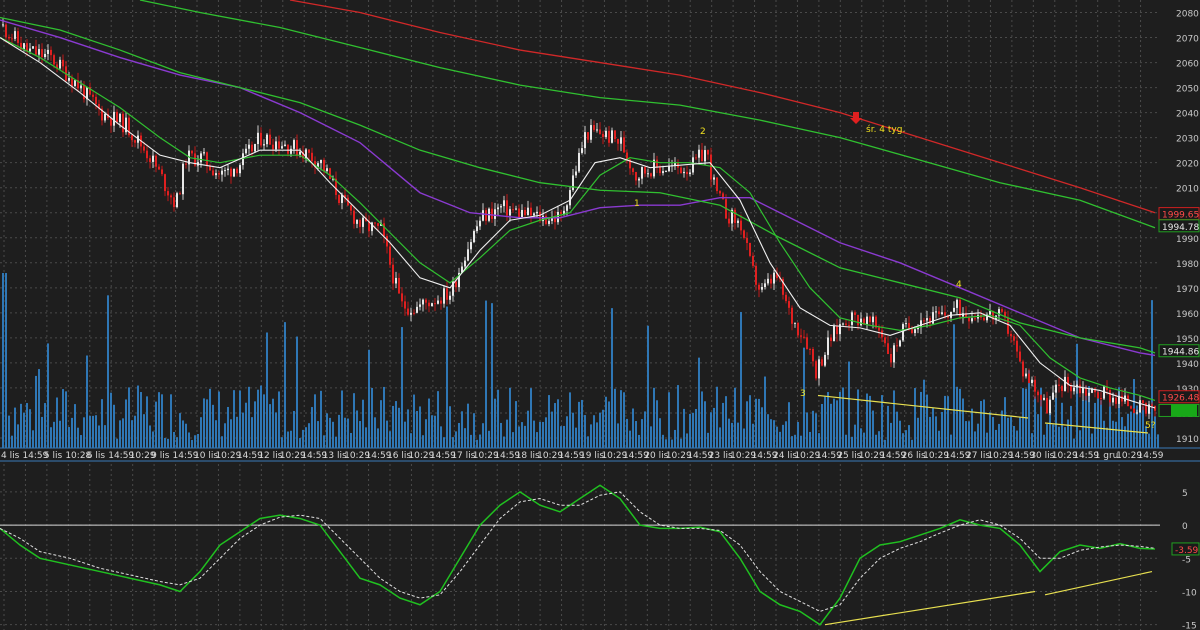  What do you see at coordinates (1107, 456) in the screenshot?
I see `x-tick-label: 1 gru` at bounding box center [1107, 456].